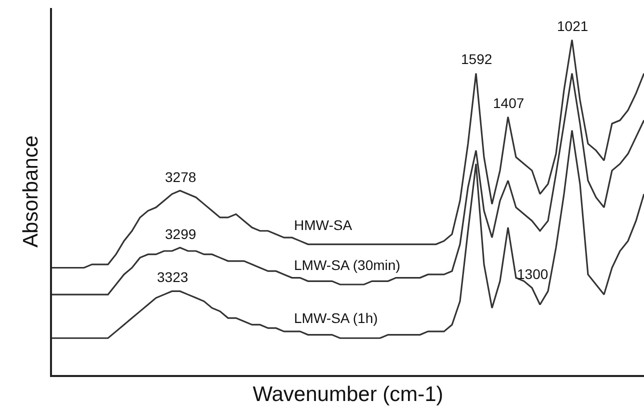 The image size is (644, 420). Describe the element at coordinates (572, 26) in the screenshot. I see `annotation: 1021` at that location.